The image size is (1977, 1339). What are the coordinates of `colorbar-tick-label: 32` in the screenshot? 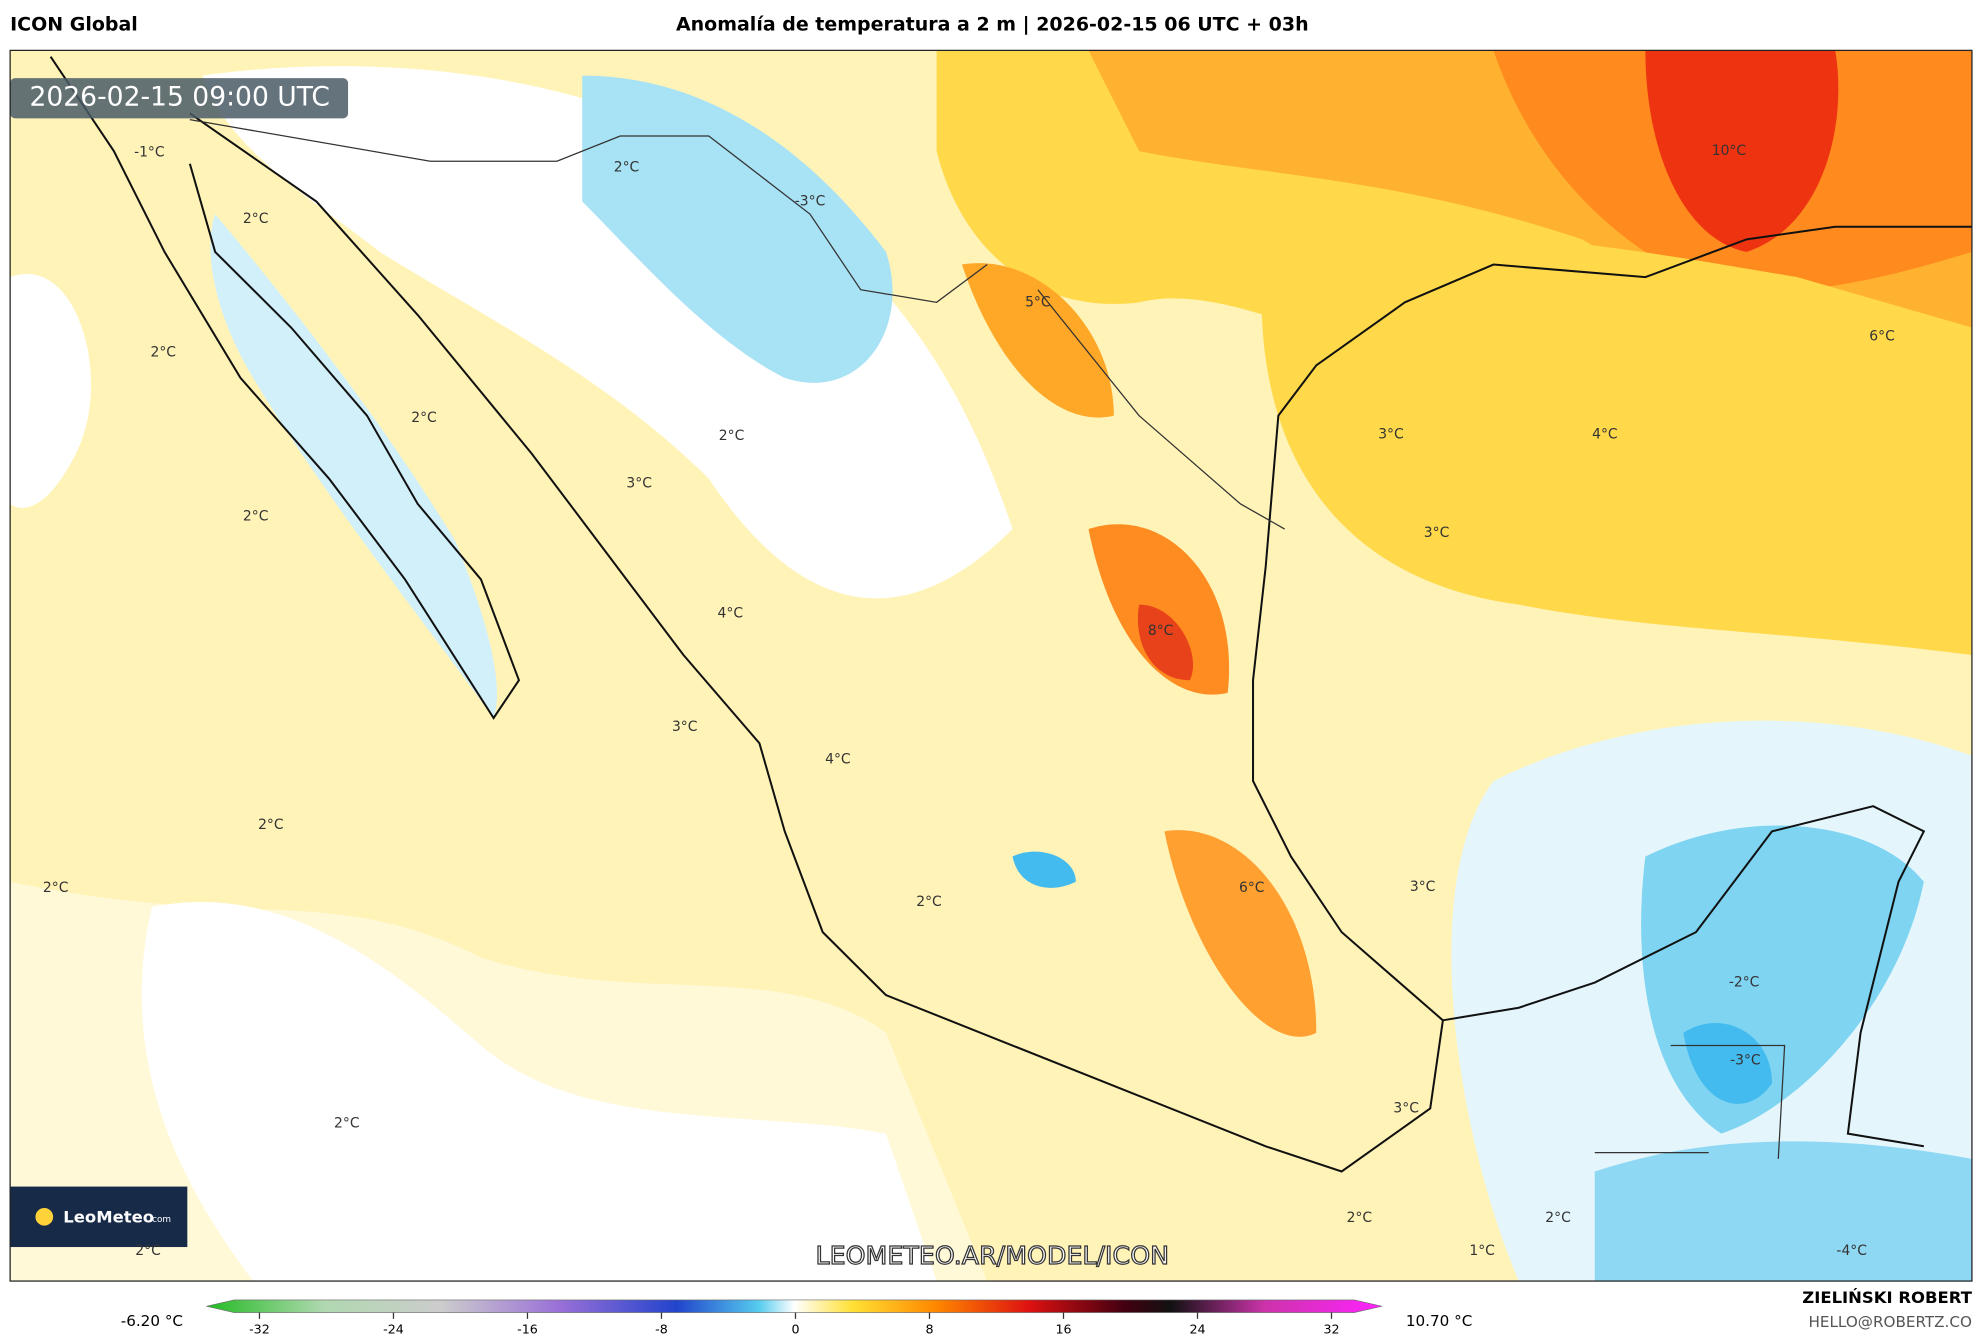 It's located at (1331, 1329).